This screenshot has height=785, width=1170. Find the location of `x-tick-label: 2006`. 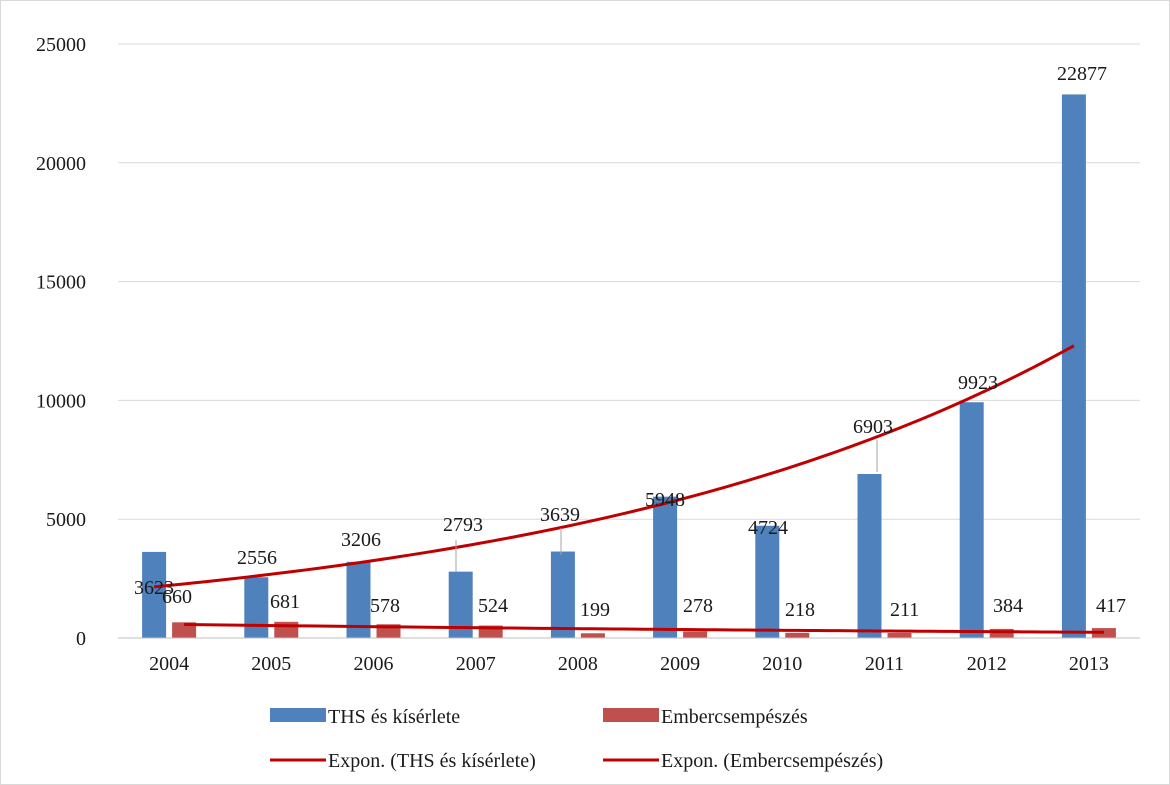

x-tick-label: 2006 is located at coordinates (374, 664).